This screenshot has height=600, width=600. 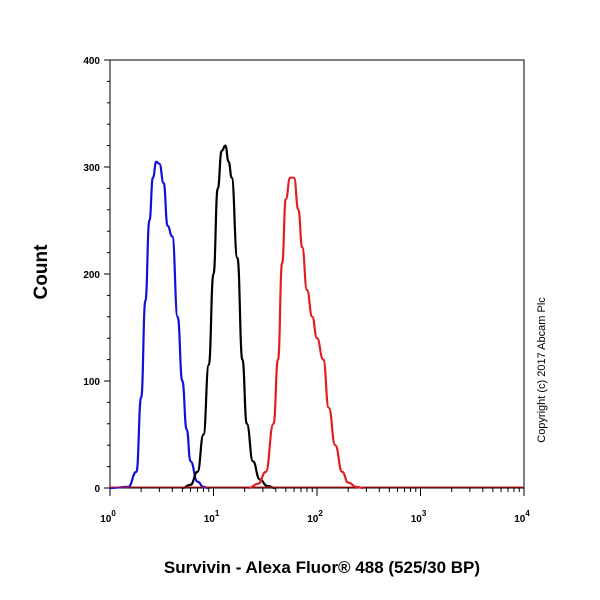 What do you see at coordinates (91, 382) in the screenshot?
I see `y-tick-label: 100` at bounding box center [91, 382].